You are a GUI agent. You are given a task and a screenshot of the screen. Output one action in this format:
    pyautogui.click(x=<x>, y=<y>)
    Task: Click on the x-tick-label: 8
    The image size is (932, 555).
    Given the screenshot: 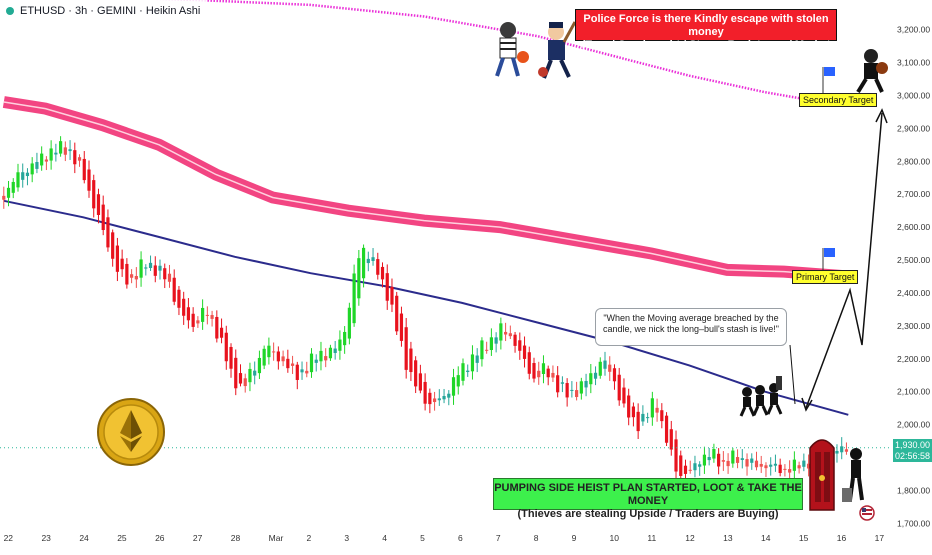 What is the action you would take?
    pyautogui.click(x=536, y=538)
    